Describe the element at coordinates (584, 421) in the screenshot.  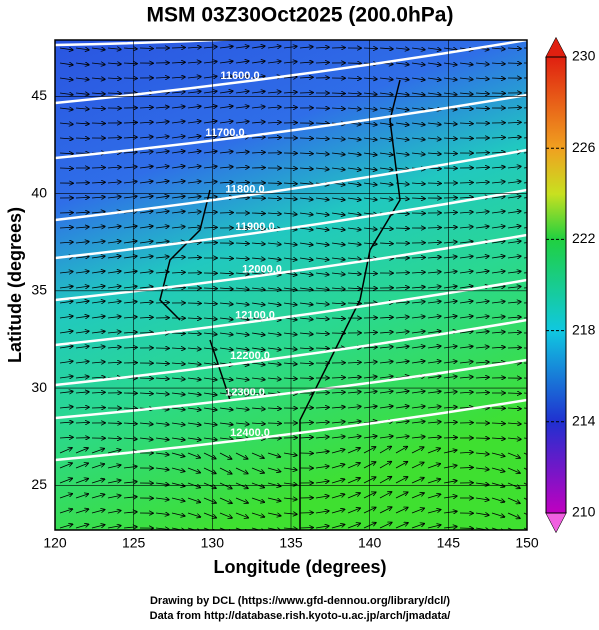
I see `colorbar-label: 214` at that location.